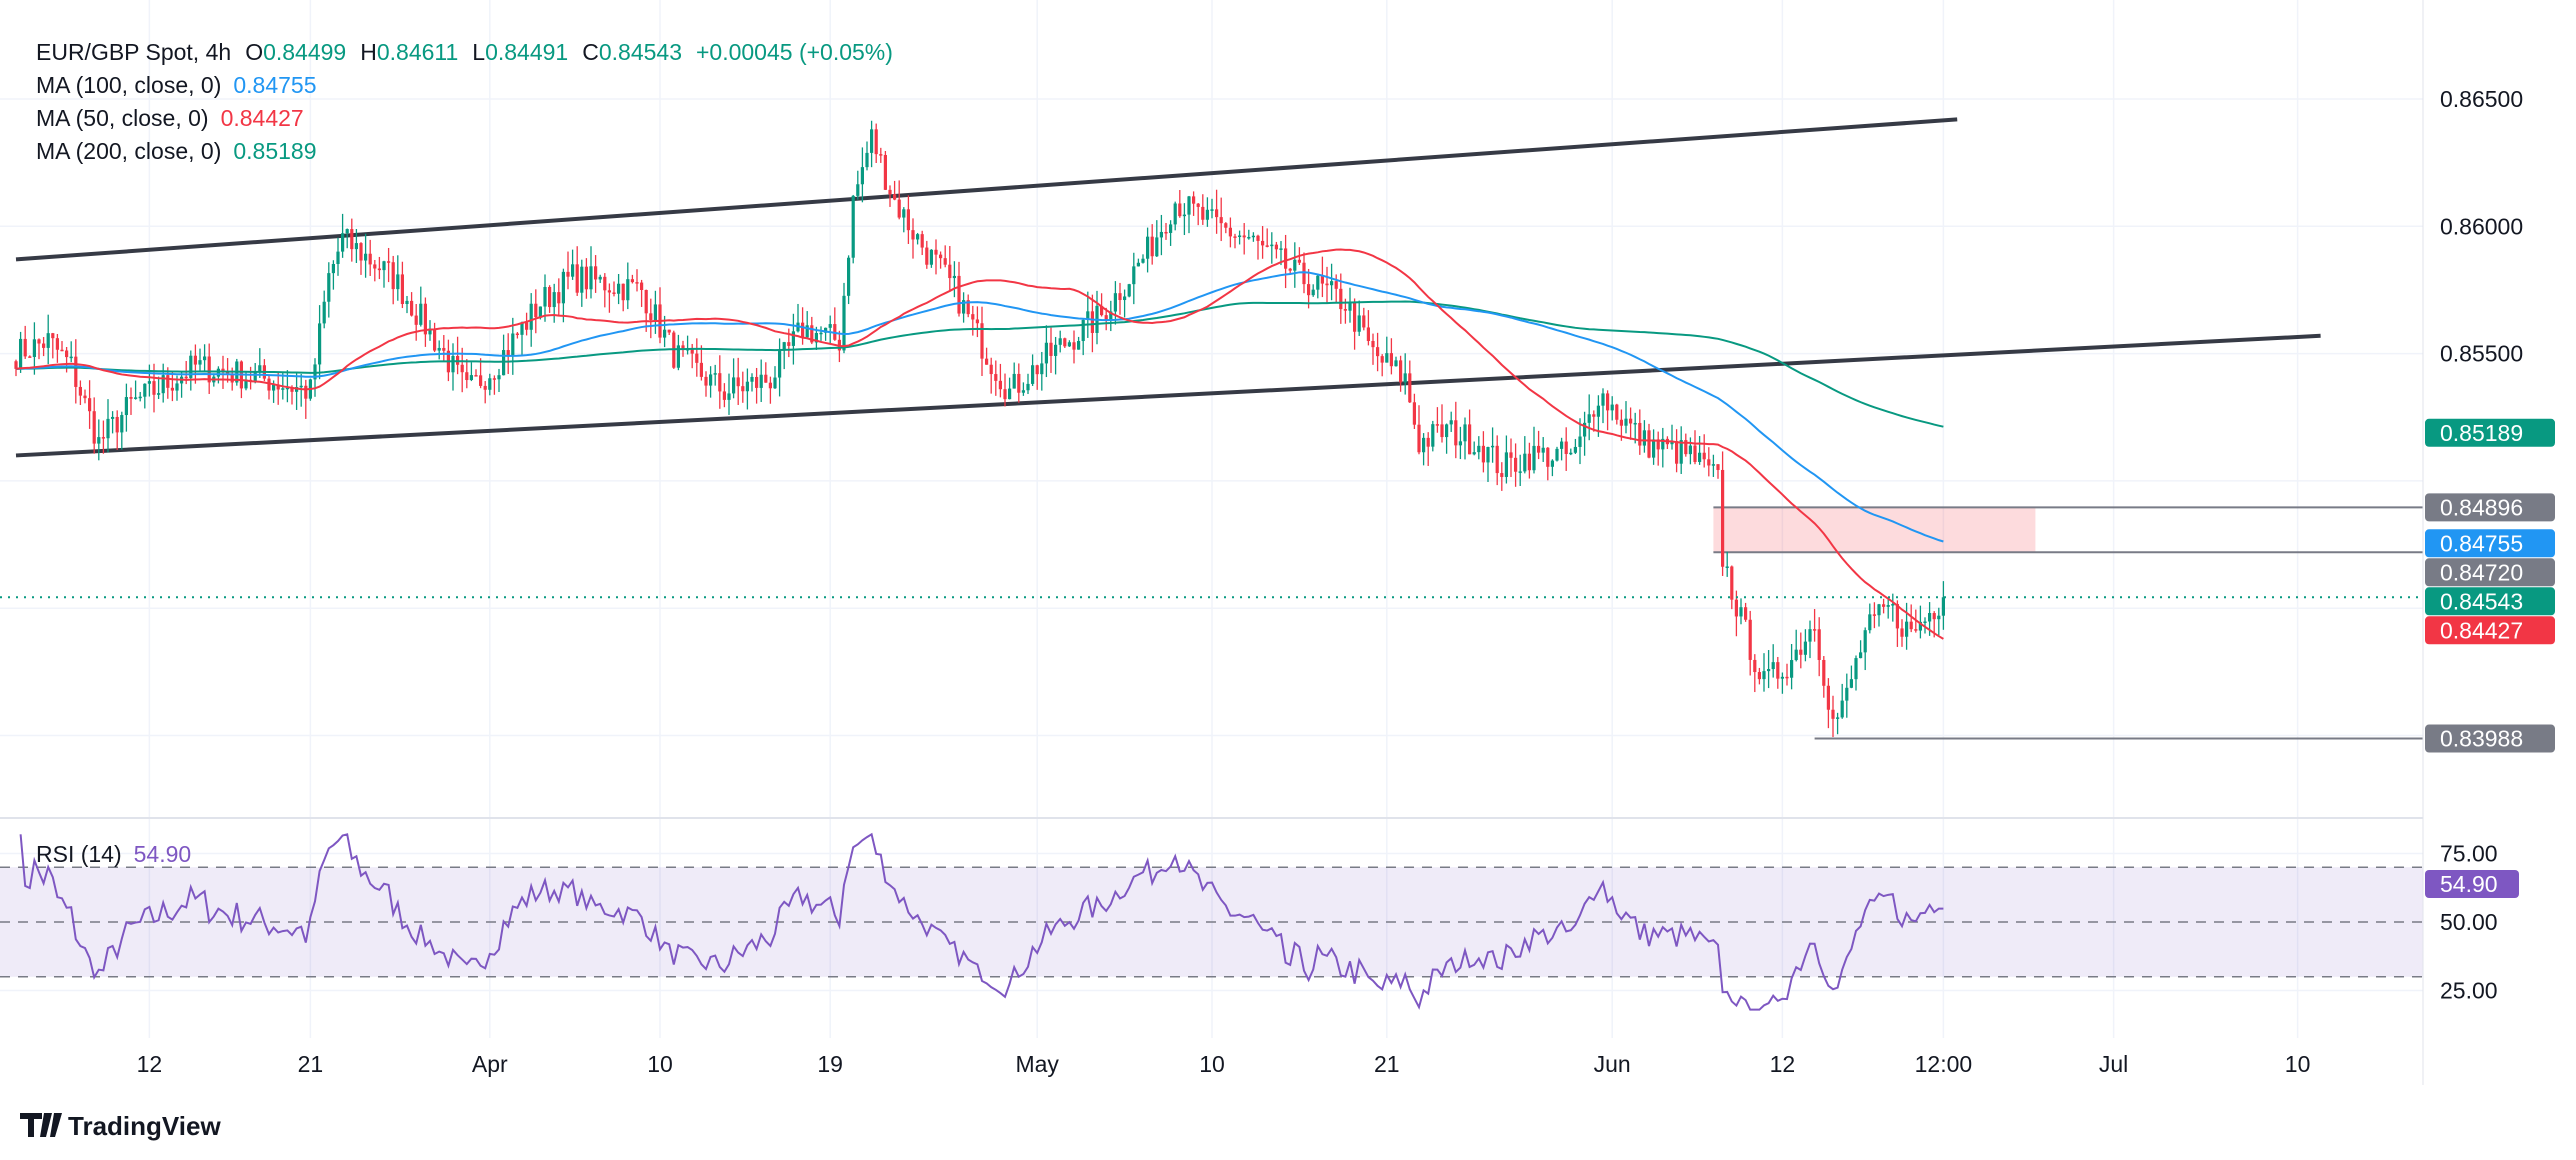  What do you see at coordinates (2068, 623) in the screenshot?
I see `horizontal-levels` at bounding box center [2068, 623].